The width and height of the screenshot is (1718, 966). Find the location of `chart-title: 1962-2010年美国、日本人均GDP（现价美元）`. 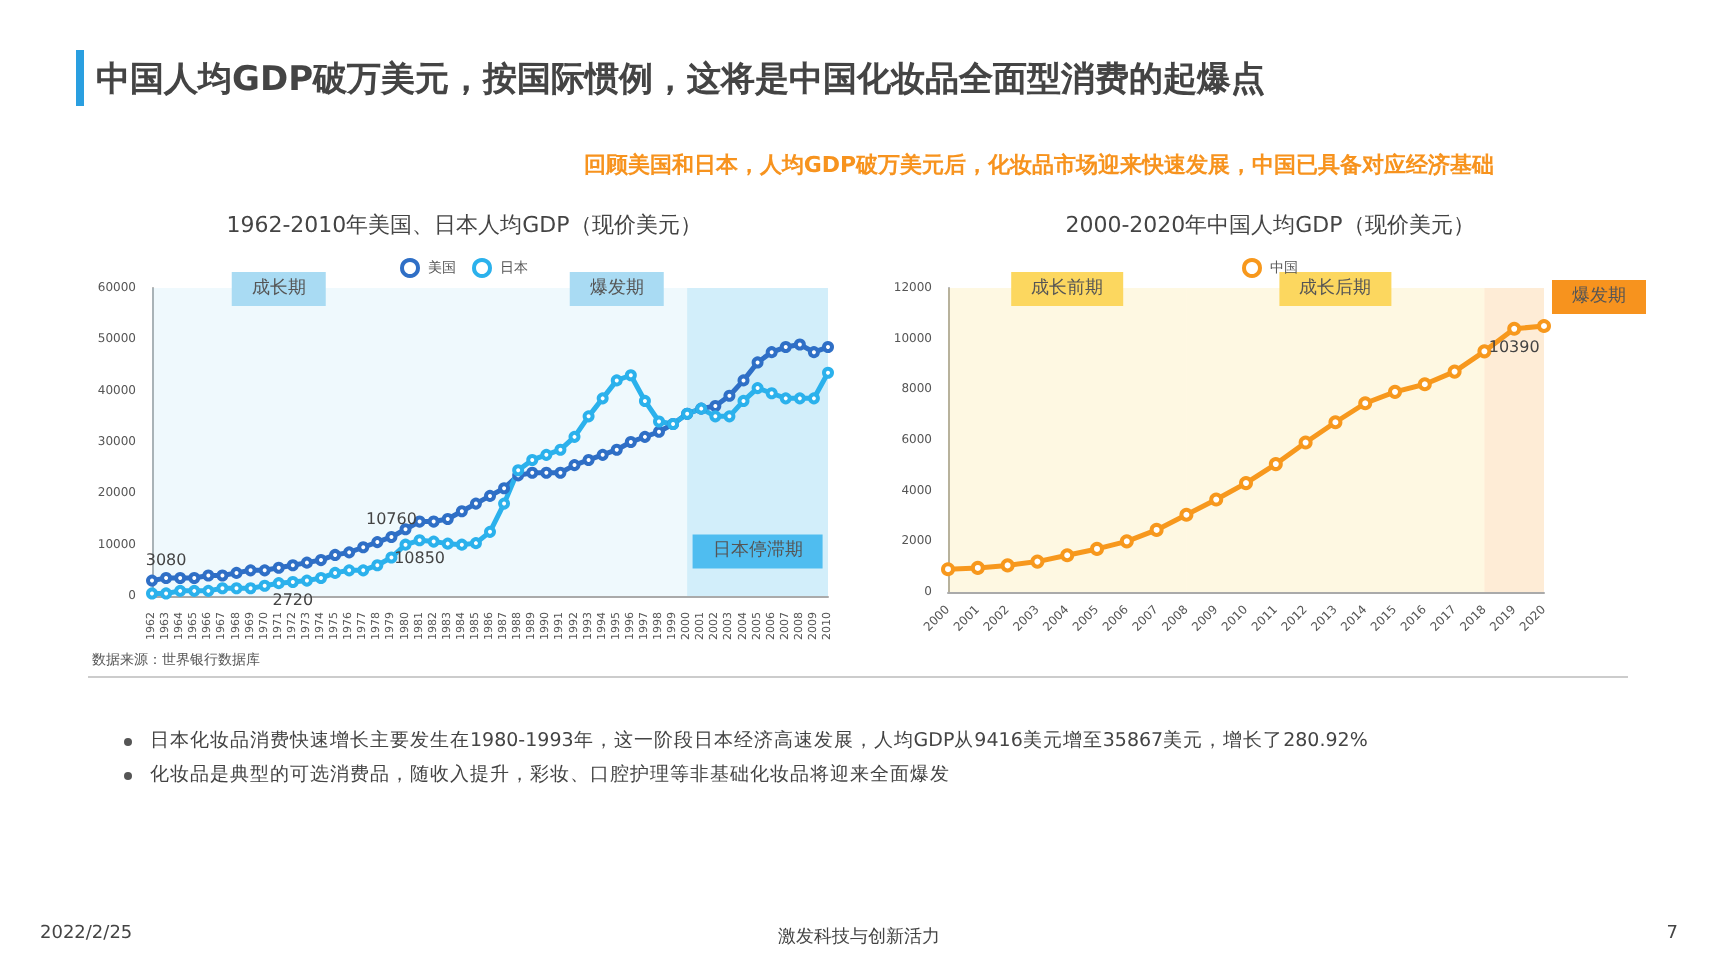

chart-title: 1962-2010年美国、日本人均GDP（现价美元） is located at coordinates (464, 225).